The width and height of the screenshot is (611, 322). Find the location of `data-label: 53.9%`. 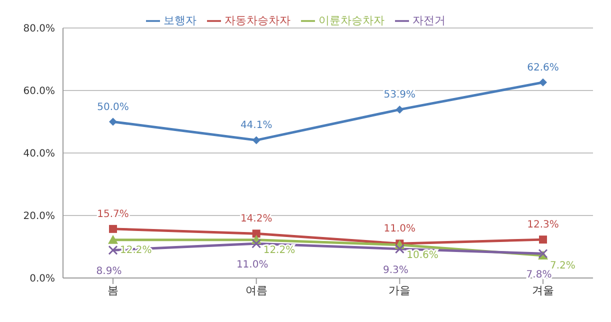

data-label: 53.9% is located at coordinates (400, 95).